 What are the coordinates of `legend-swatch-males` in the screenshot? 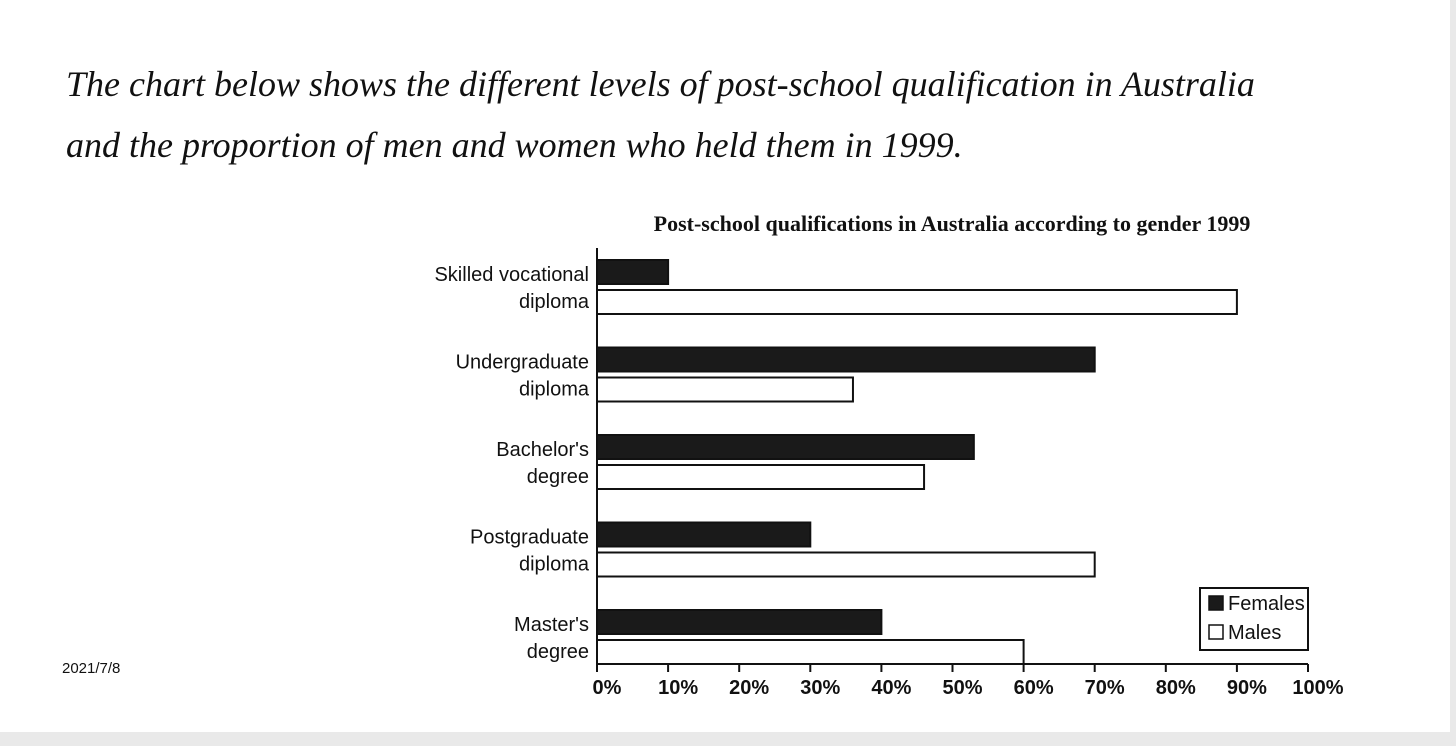 It's located at (1216, 632).